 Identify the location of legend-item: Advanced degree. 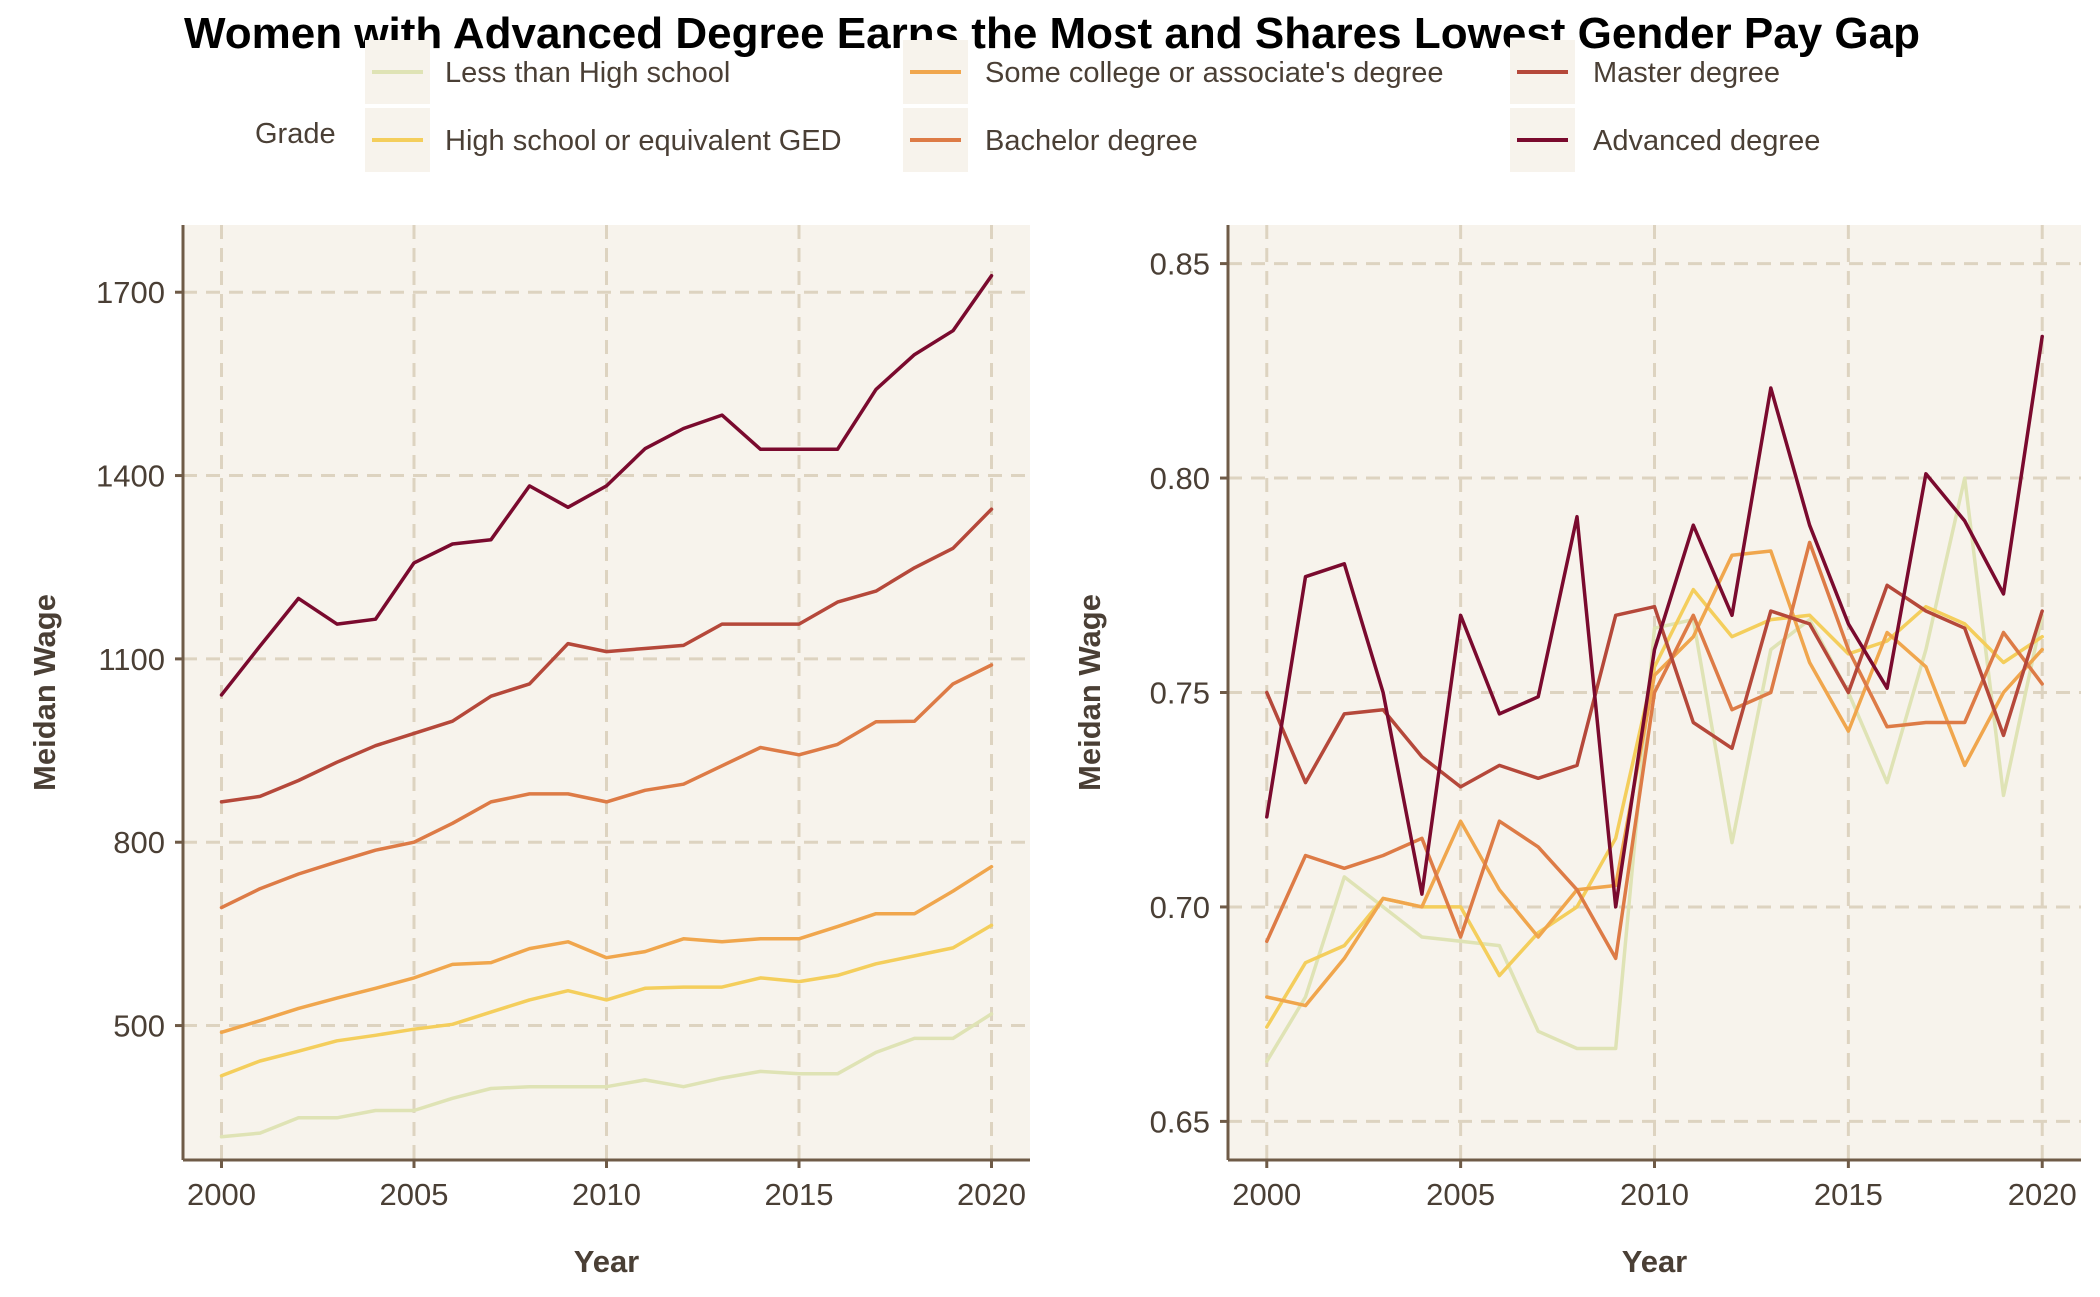
(1665, 140).